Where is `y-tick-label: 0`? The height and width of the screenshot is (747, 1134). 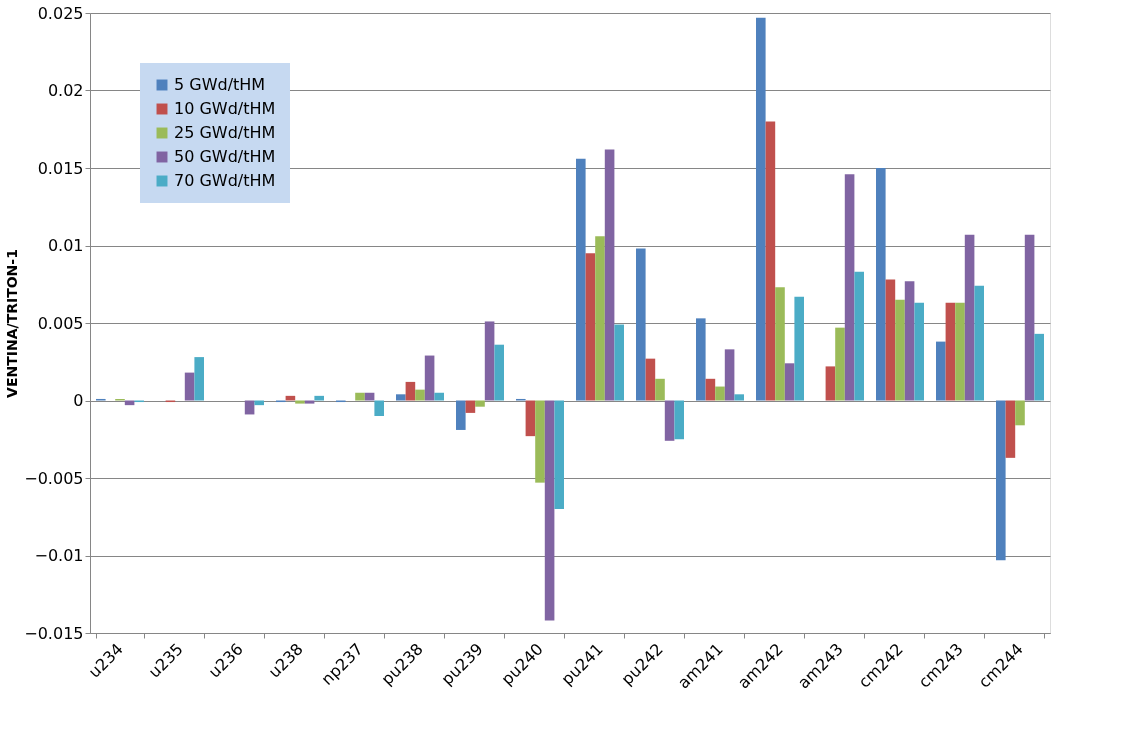
y-tick-label: 0 is located at coordinates (78, 400).